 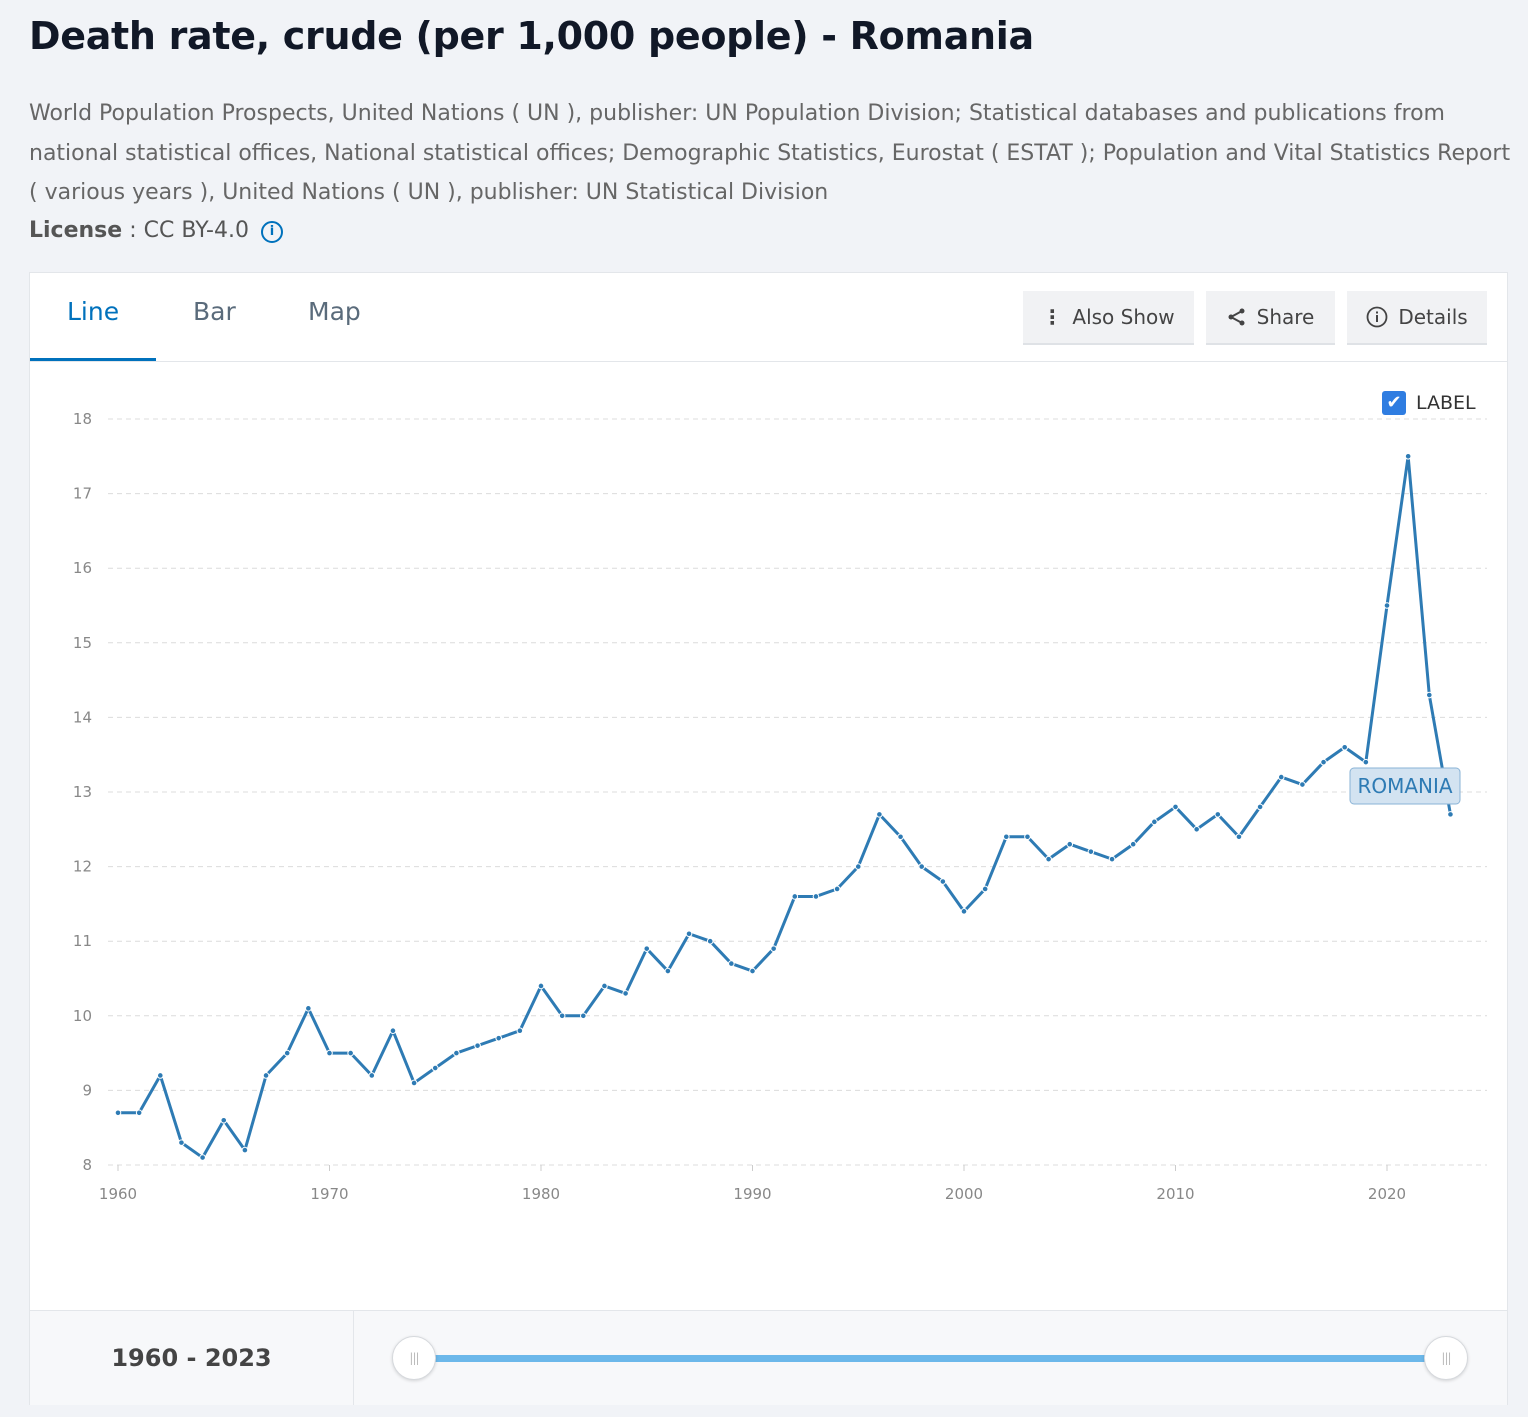 I want to click on y-tick-label: 18, so click(x=82, y=419).